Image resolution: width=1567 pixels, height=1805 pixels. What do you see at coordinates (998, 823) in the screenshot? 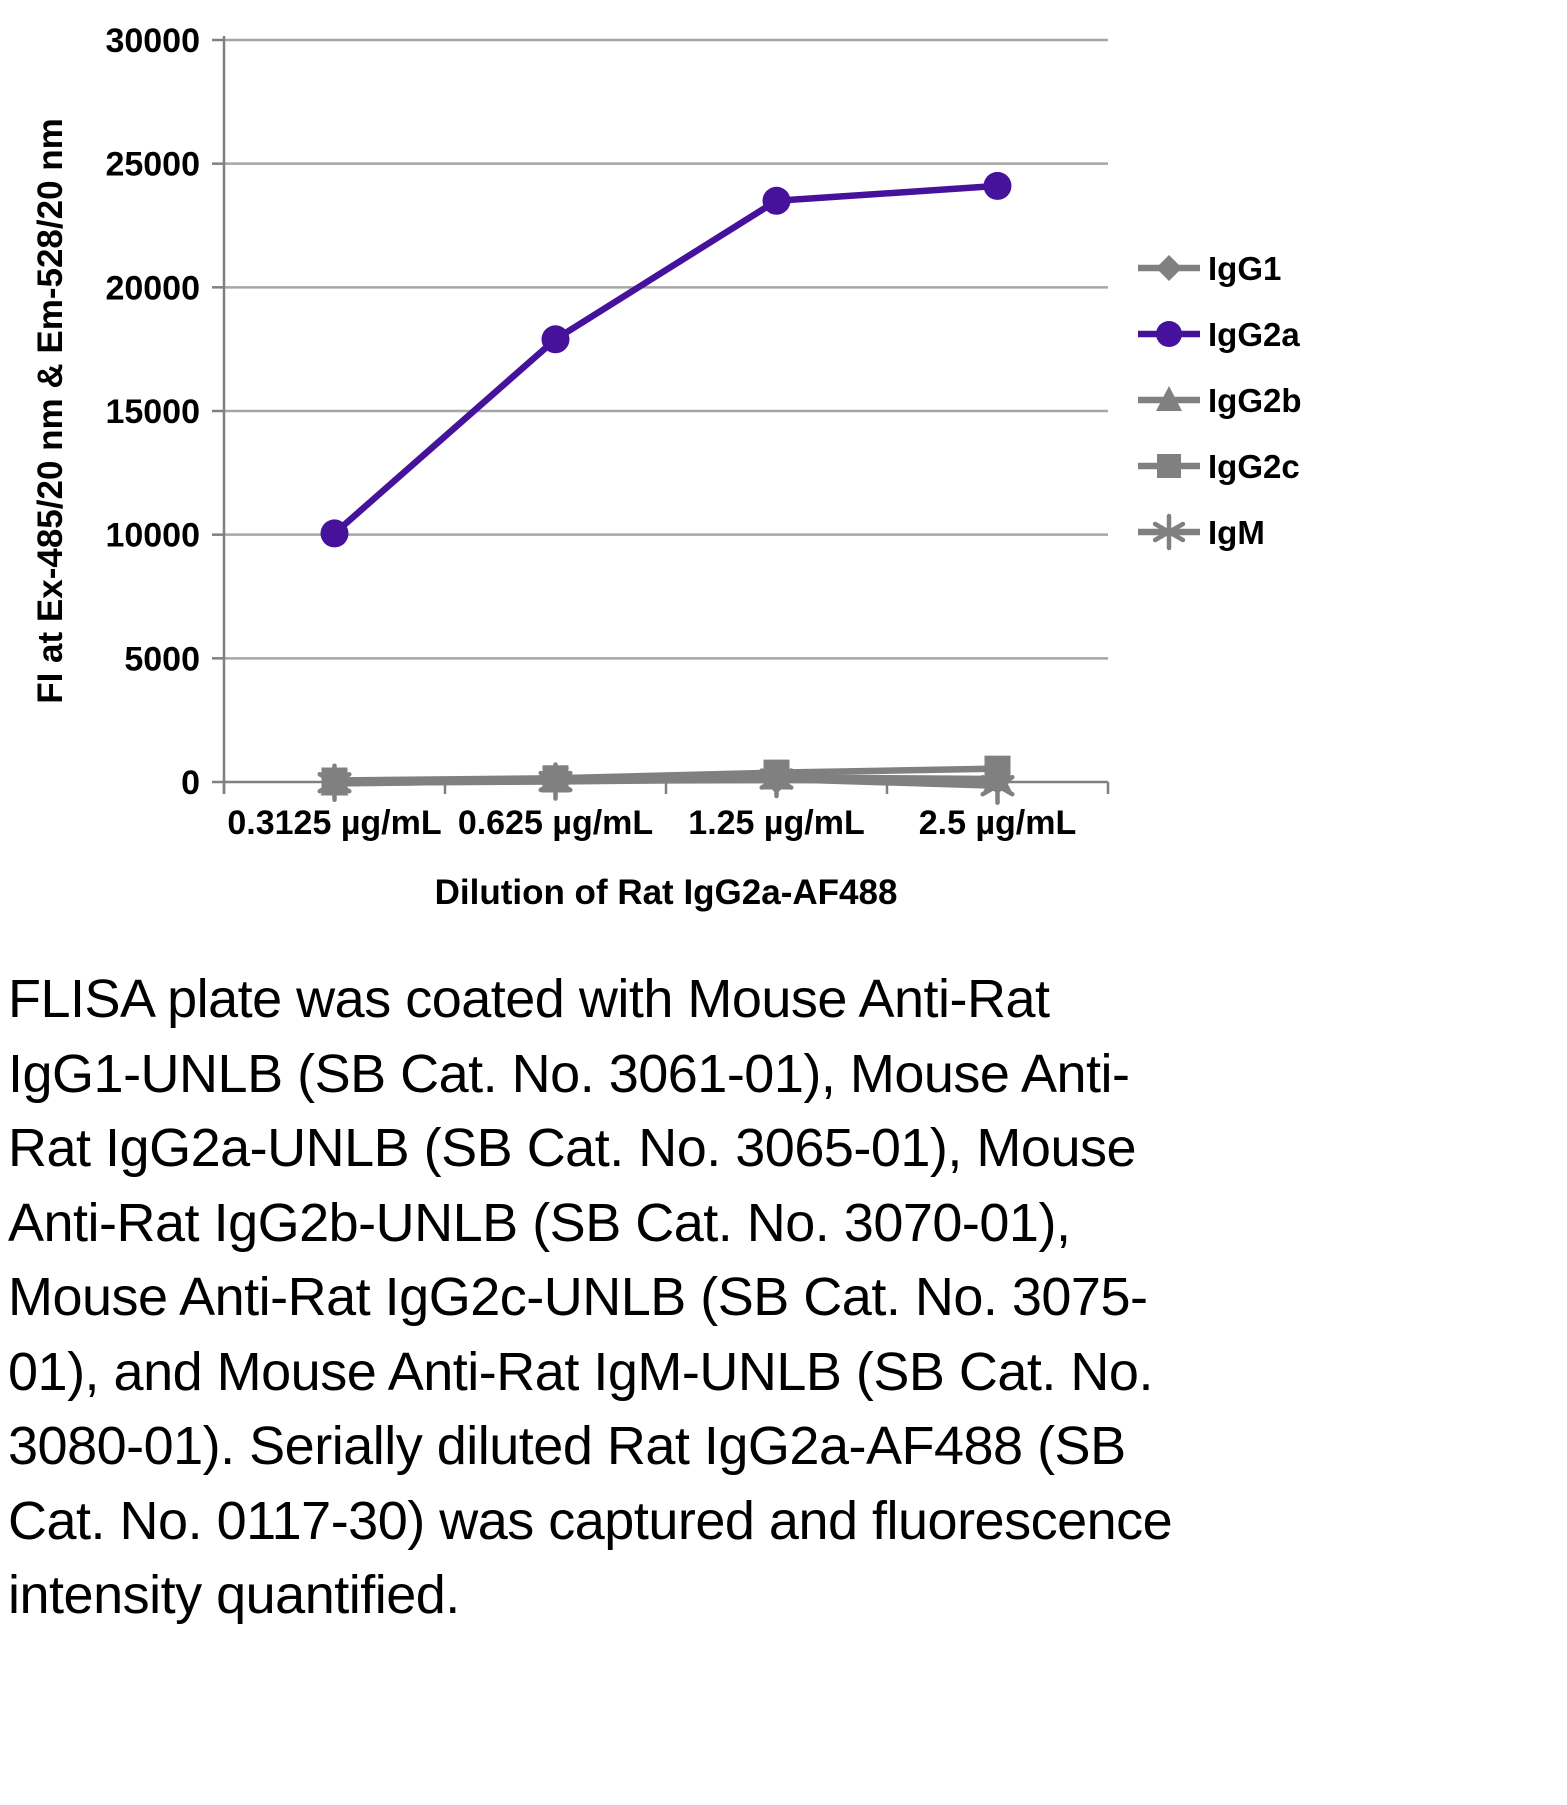
I see `x-tick-label: 2.5 µg/mL` at bounding box center [998, 823].